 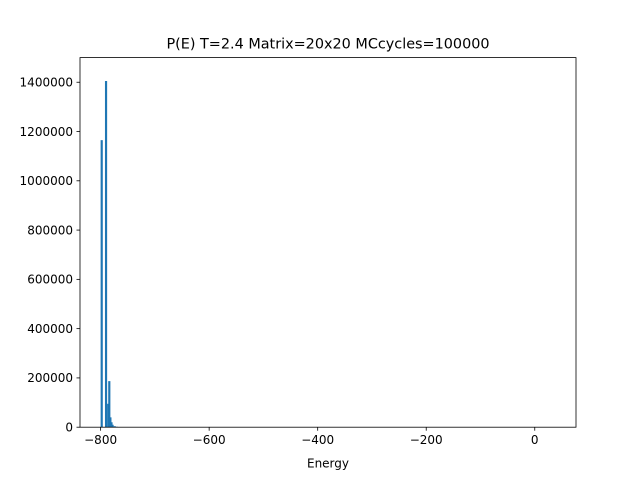 I want to click on y-tick-label: 200000, so click(x=50, y=378).